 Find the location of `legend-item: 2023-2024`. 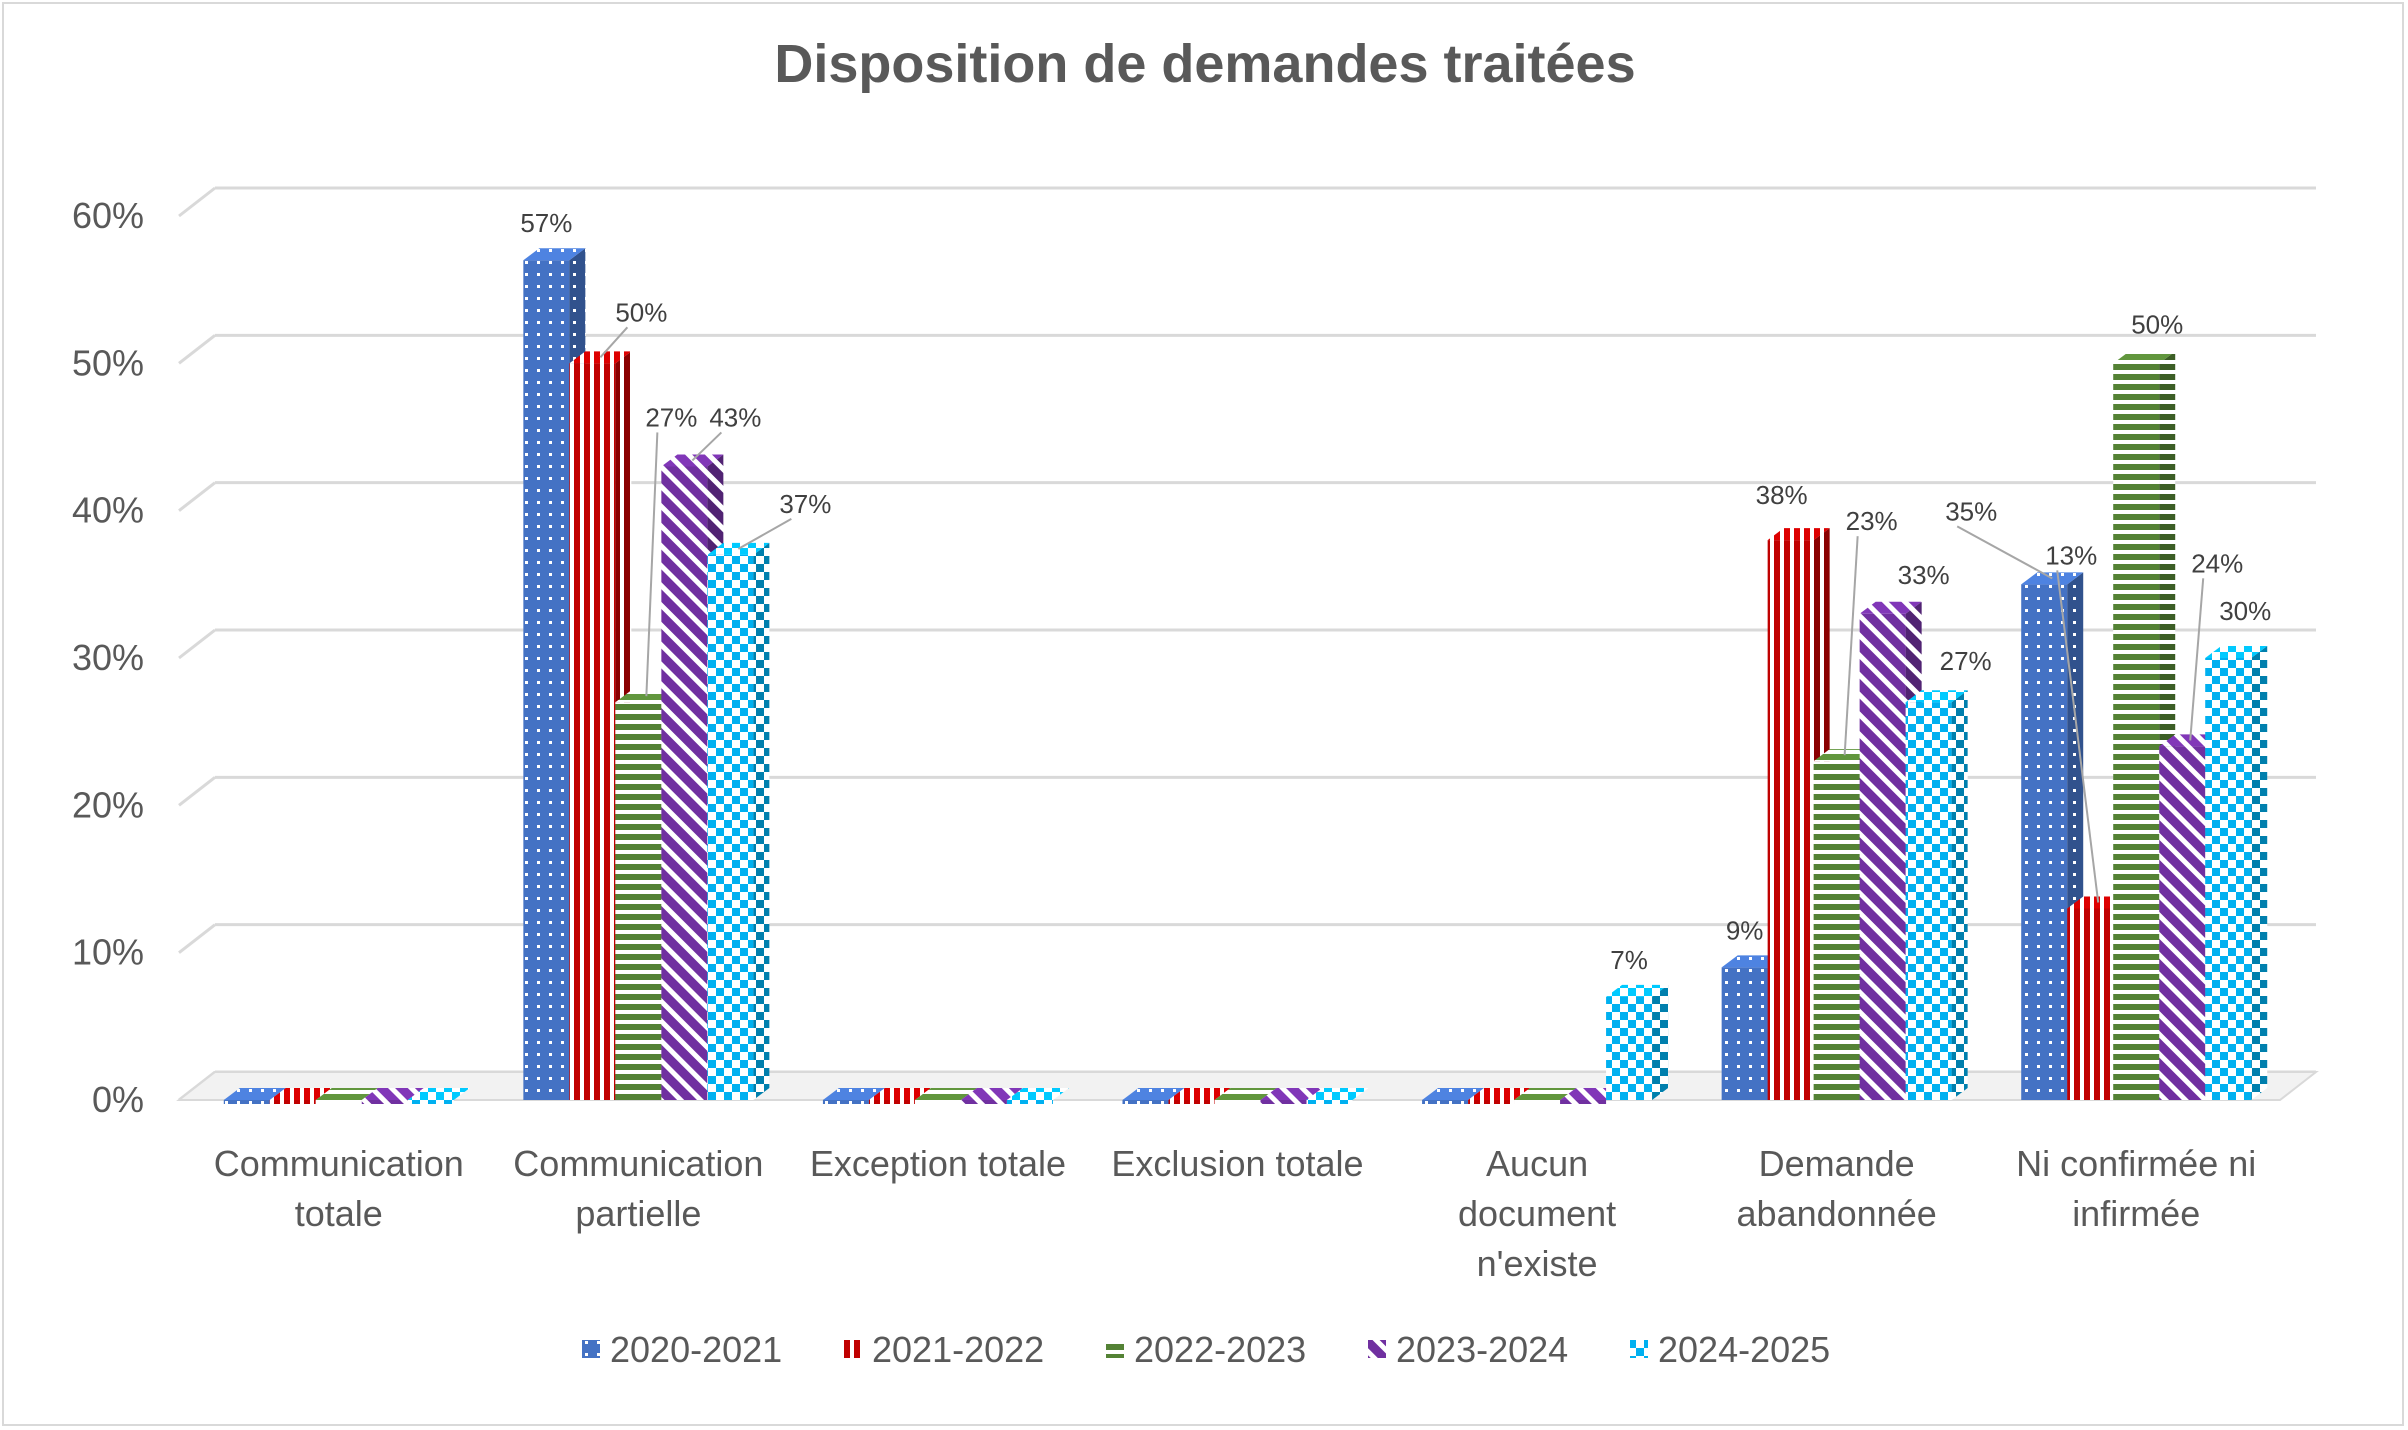

legend-item: 2023-2024 is located at coordinates (1468, 1349).